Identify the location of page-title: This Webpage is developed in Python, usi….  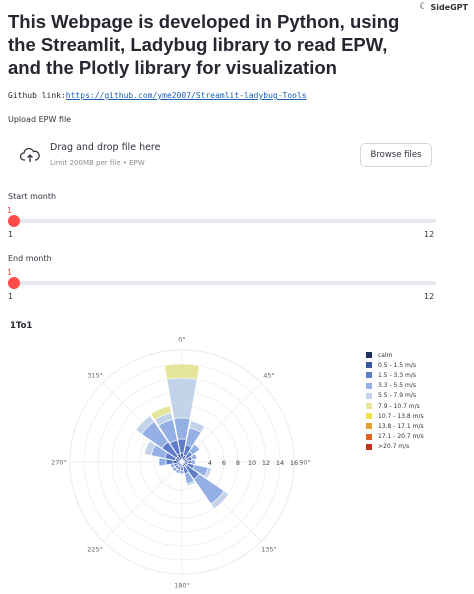
(204, 44).